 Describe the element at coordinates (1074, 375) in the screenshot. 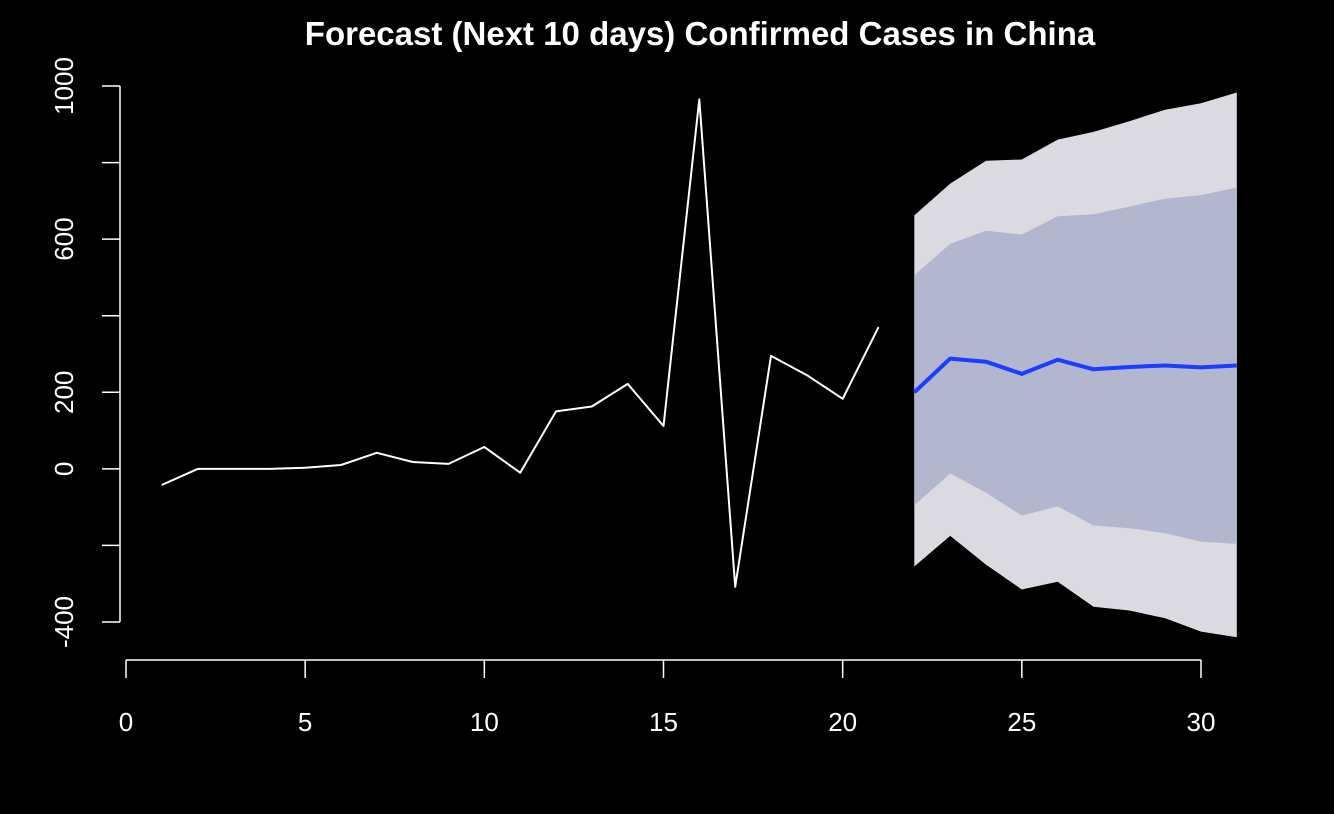

I see `forecast-mean-line` at that location.